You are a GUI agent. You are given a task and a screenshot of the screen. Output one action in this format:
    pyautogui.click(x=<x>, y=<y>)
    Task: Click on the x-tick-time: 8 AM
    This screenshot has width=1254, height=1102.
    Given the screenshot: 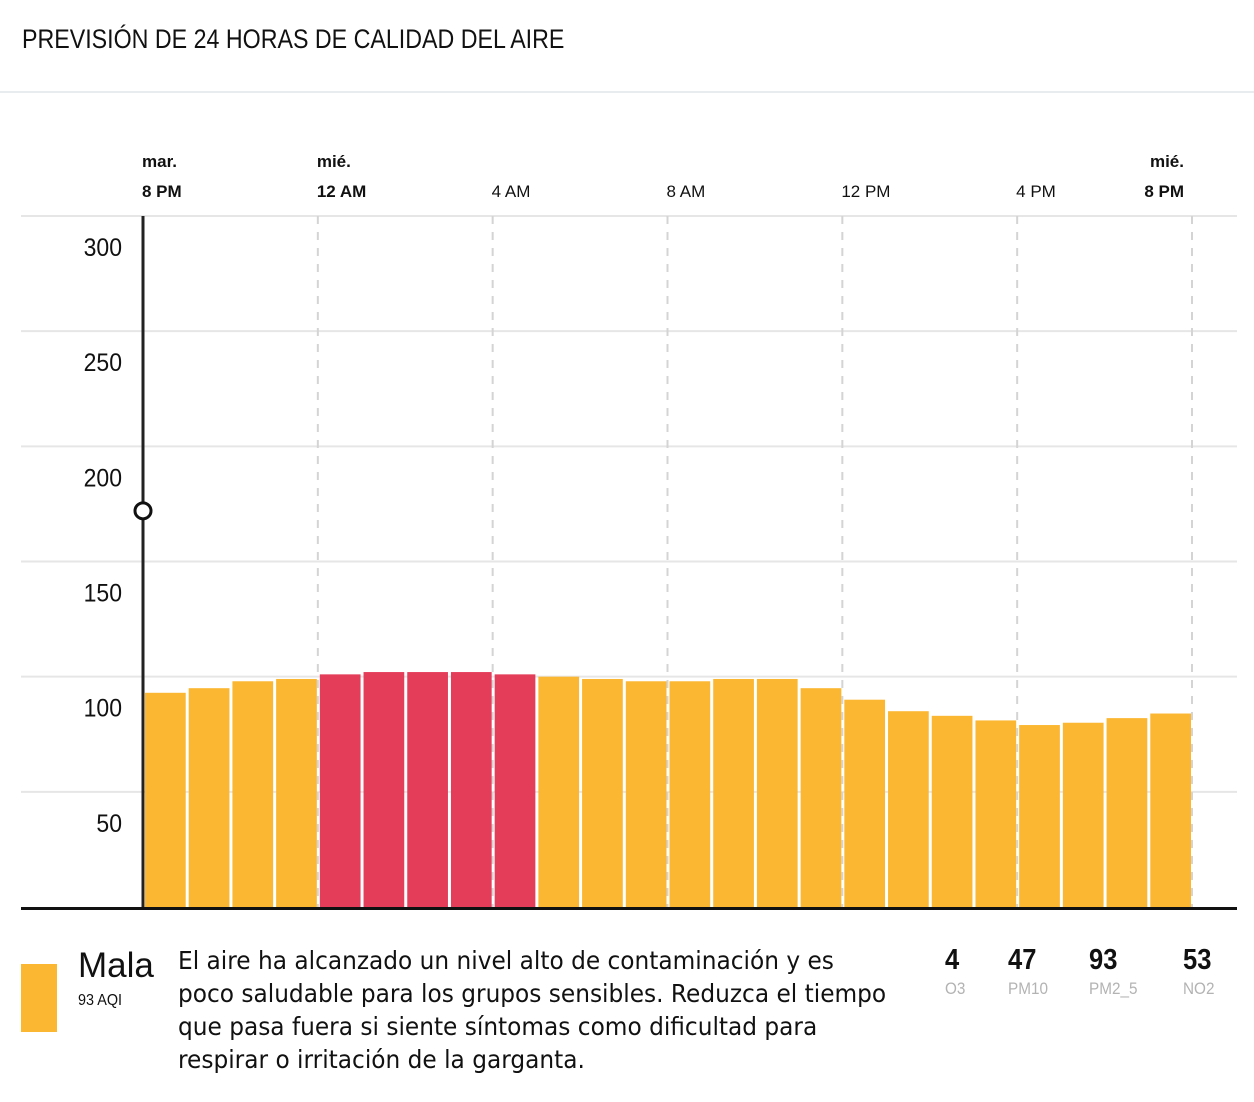 What is the action you would take?
    pyautogui.click(x=686, y=191)
    